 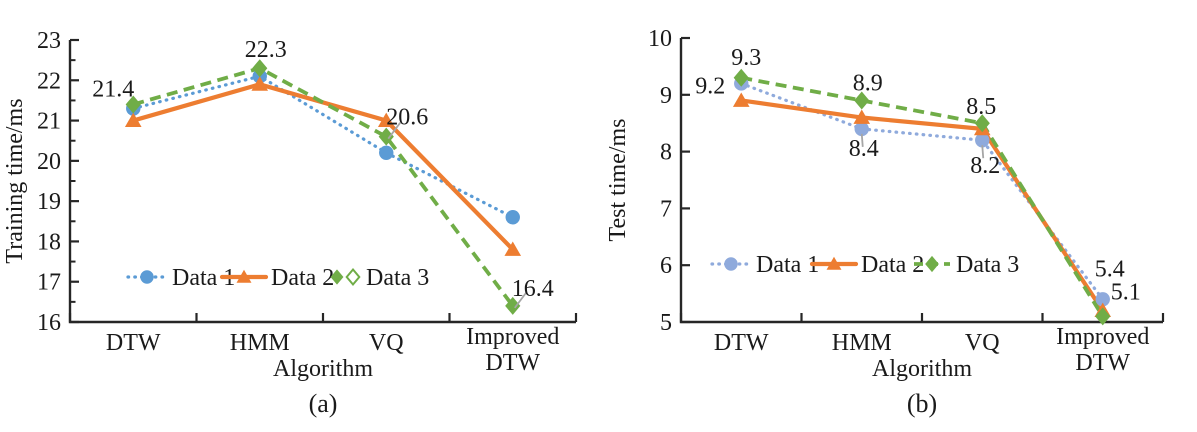 What do you see at coordinates (353, 277) in the screenshot?
I see `legend-sample-marker-open` at bounding box center [353, 277].